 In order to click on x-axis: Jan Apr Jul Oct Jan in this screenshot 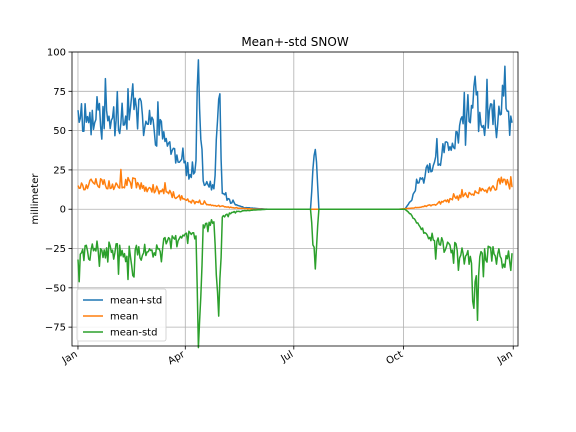, I will do `click(287, 356)`.